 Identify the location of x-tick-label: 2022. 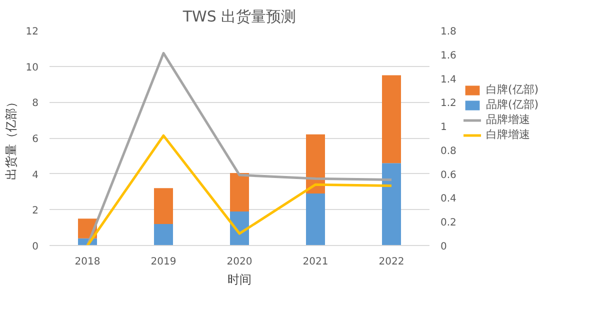
(391, 262).